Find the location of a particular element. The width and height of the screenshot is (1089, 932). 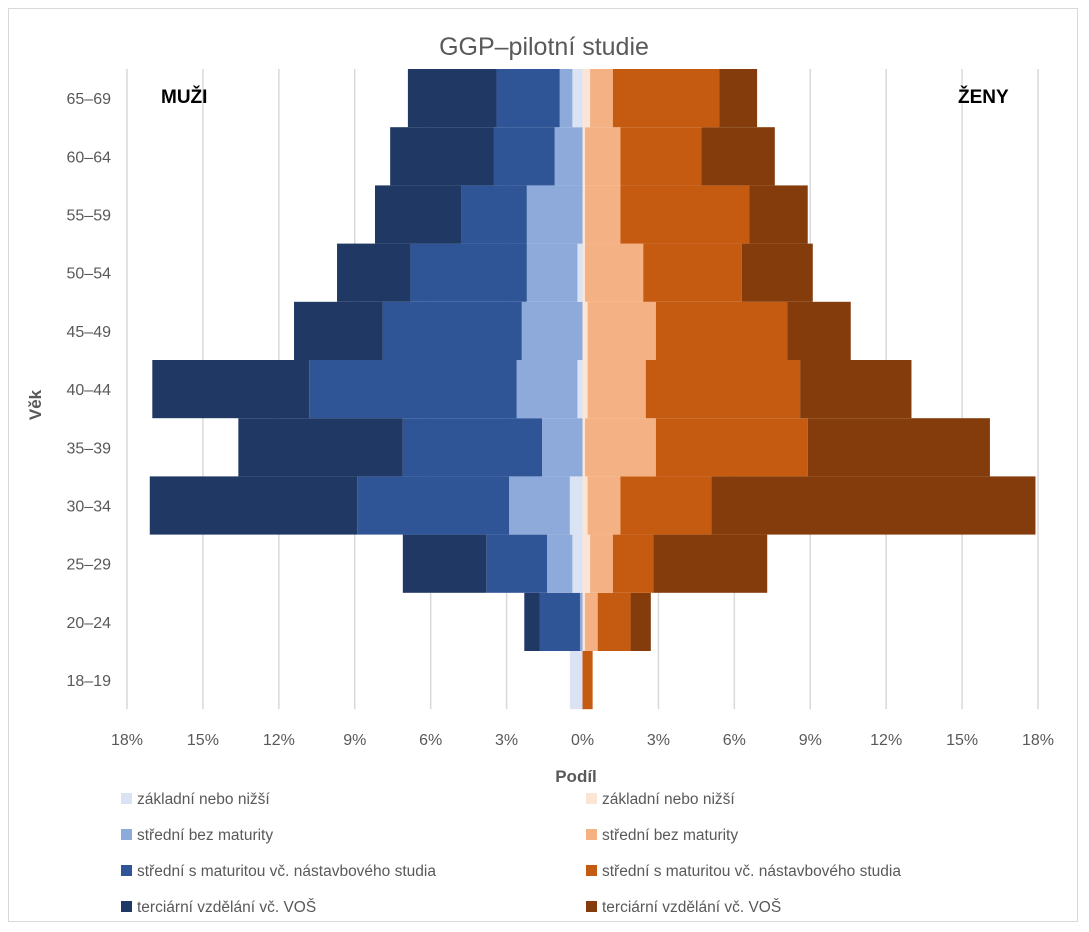

women-label: ŽENY is located at coordinates (983, 97).